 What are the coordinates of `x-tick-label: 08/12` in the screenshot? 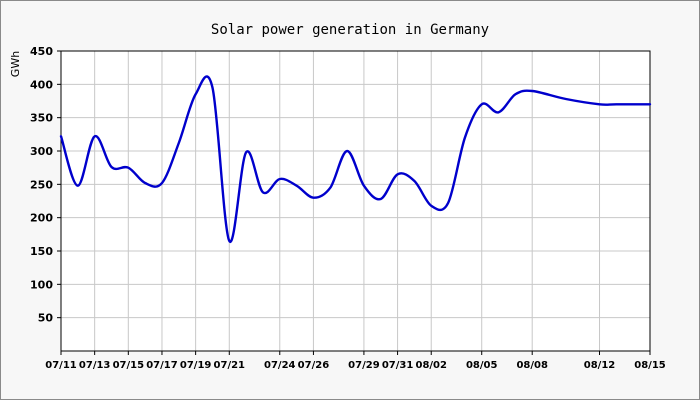 It's located at (600, 365).